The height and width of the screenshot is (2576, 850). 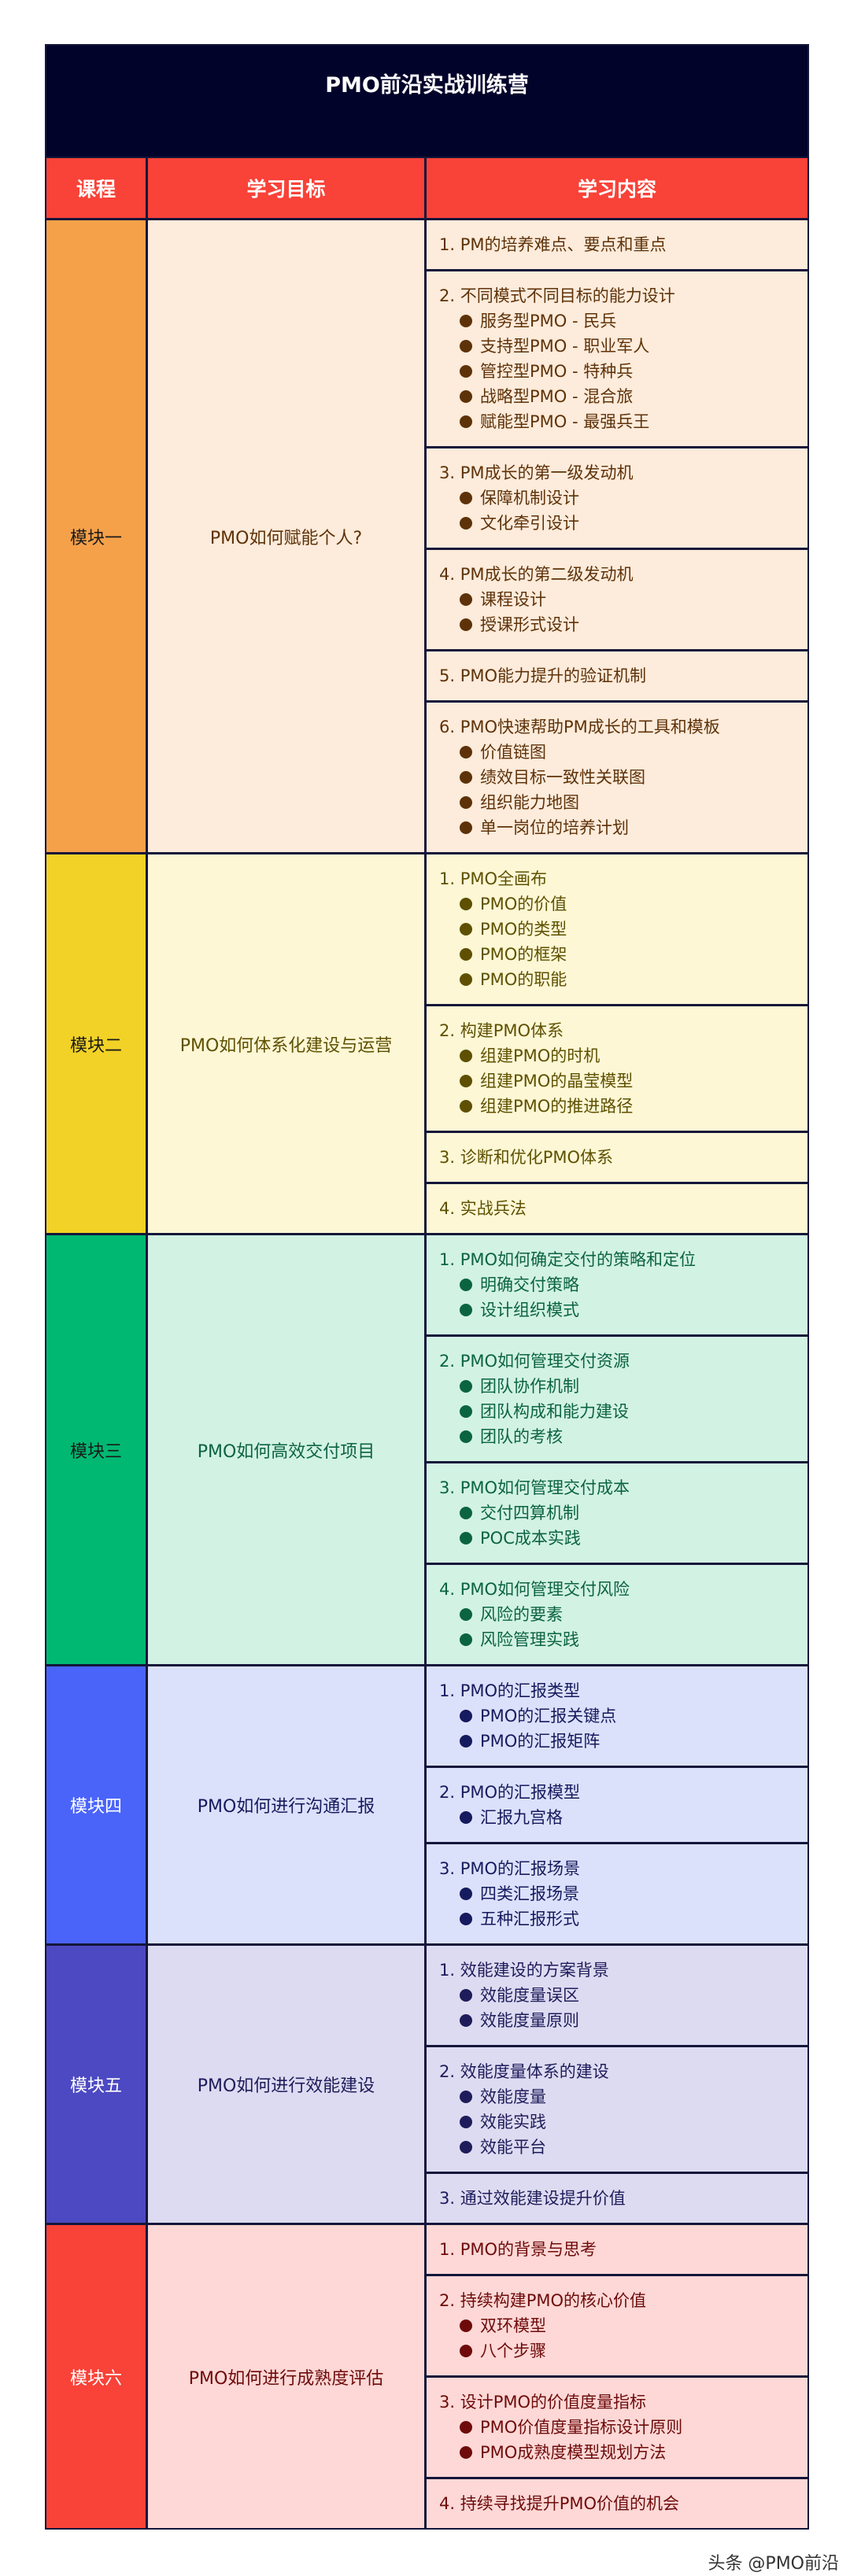 I want to click on header-row: 课程 学习目标 学习内容, so click(x=427, y=187).